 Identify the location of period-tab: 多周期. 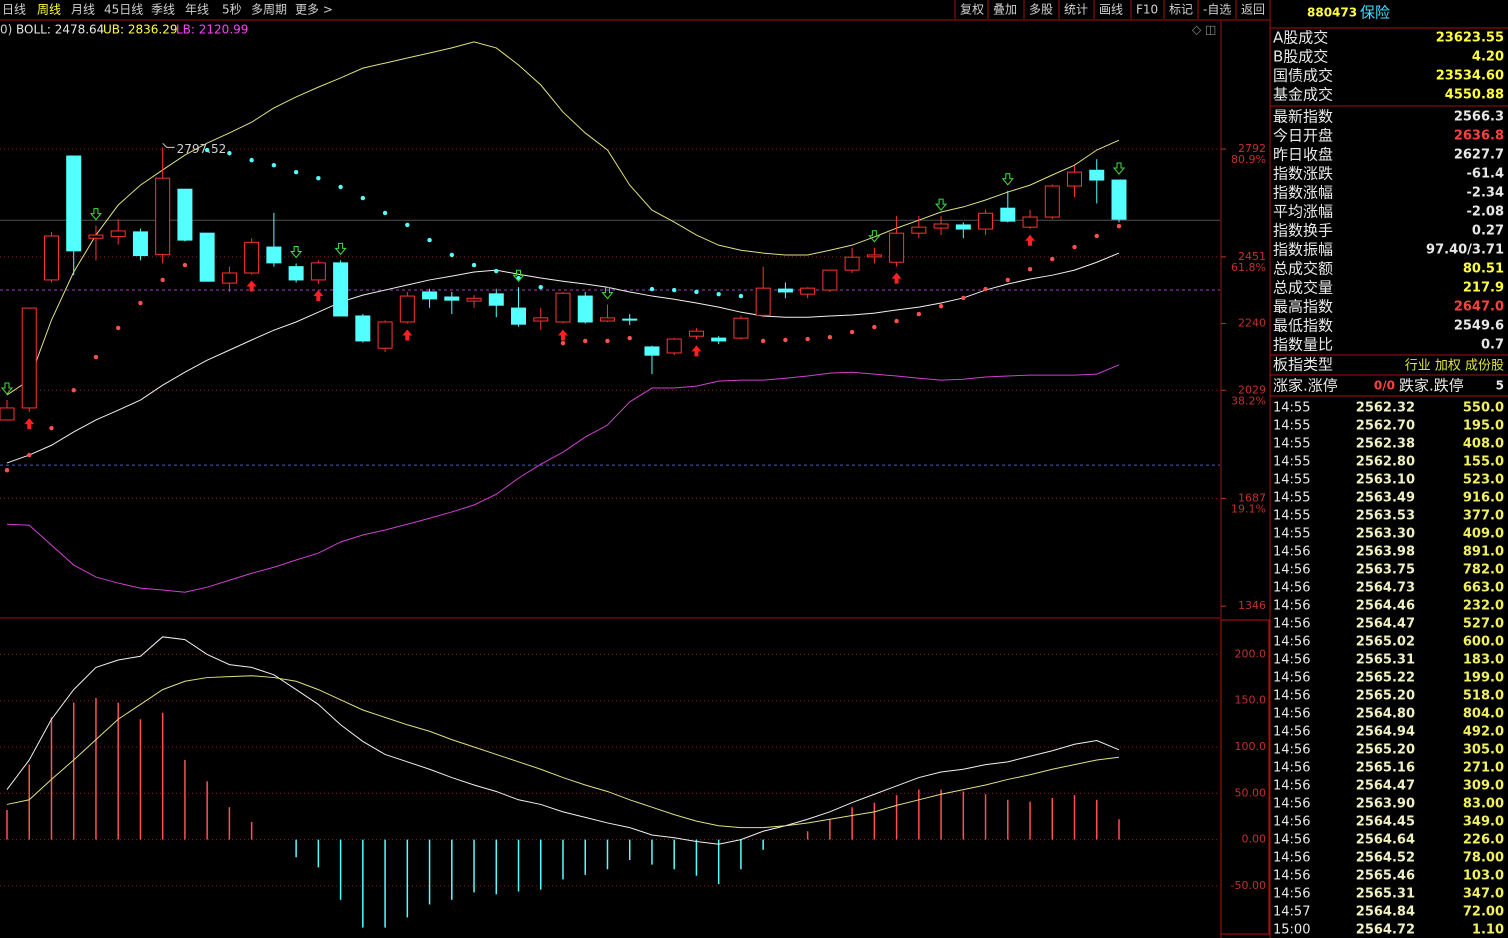
(269, 10).